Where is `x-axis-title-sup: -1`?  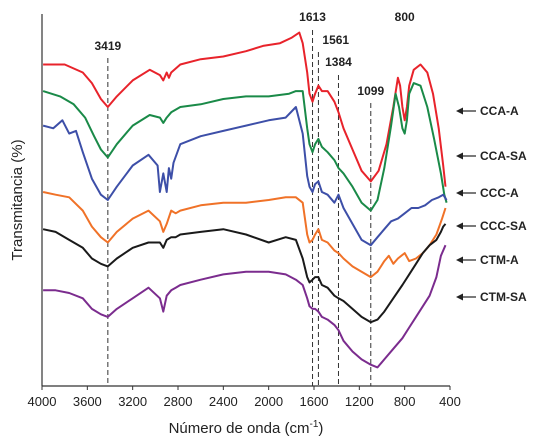 x-axis-title-sup: -1 is located at coordinates (314, 424).